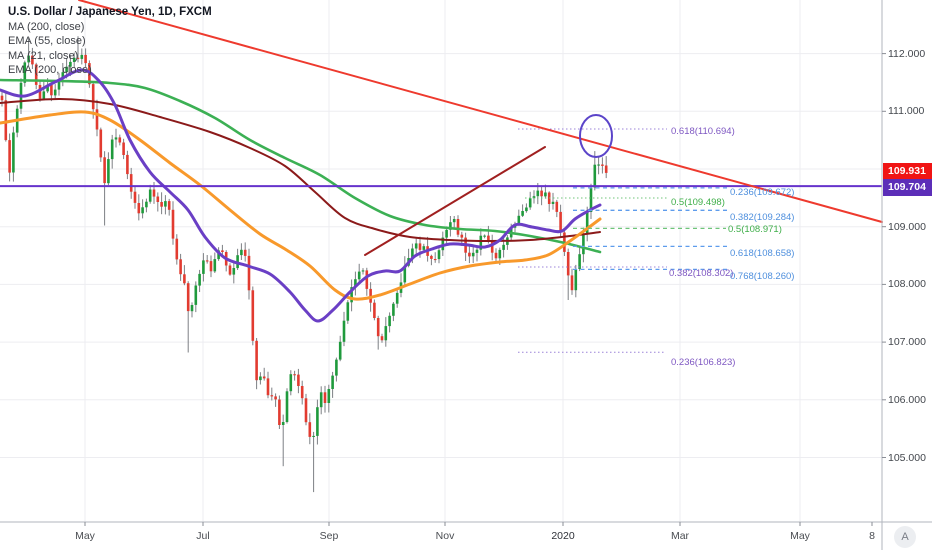 This screenshot has width=932, height=550. I want to click on fib-level-label: 0.5(108.971), so click(755, 229).